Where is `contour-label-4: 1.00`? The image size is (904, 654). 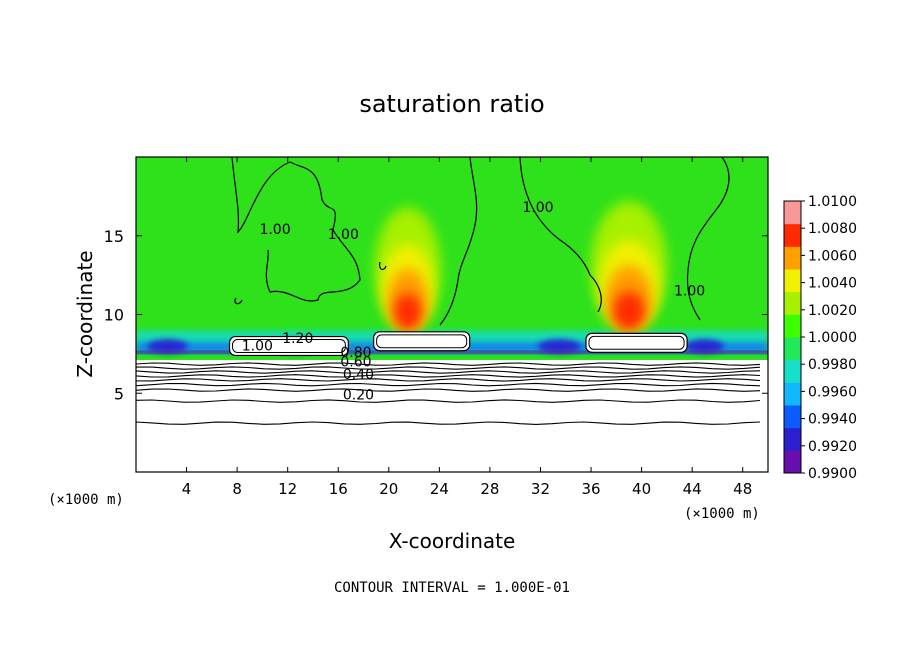 contour-label-4: 1.00 is located at coordinates (689, 292).